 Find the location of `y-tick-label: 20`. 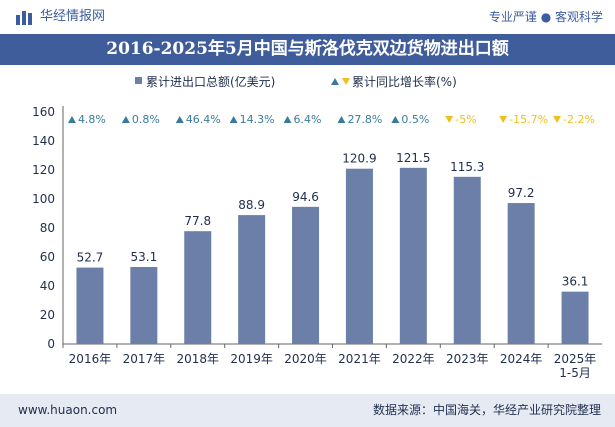

y-tick-label: 20 is located at coordinates (47, 315).